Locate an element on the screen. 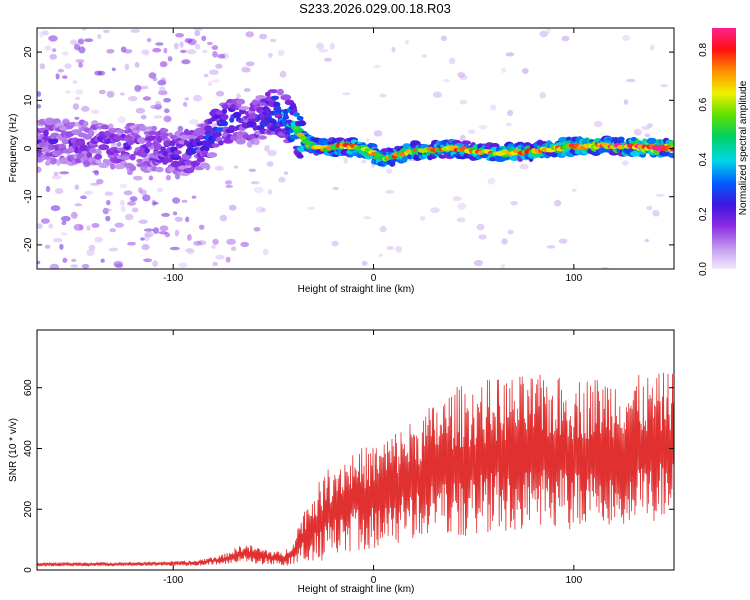 Image resolution: width=750 pixels, height=600 pixels. snr-ylabel: SNR (10 * v/v) is located at coordinates (13, 450).